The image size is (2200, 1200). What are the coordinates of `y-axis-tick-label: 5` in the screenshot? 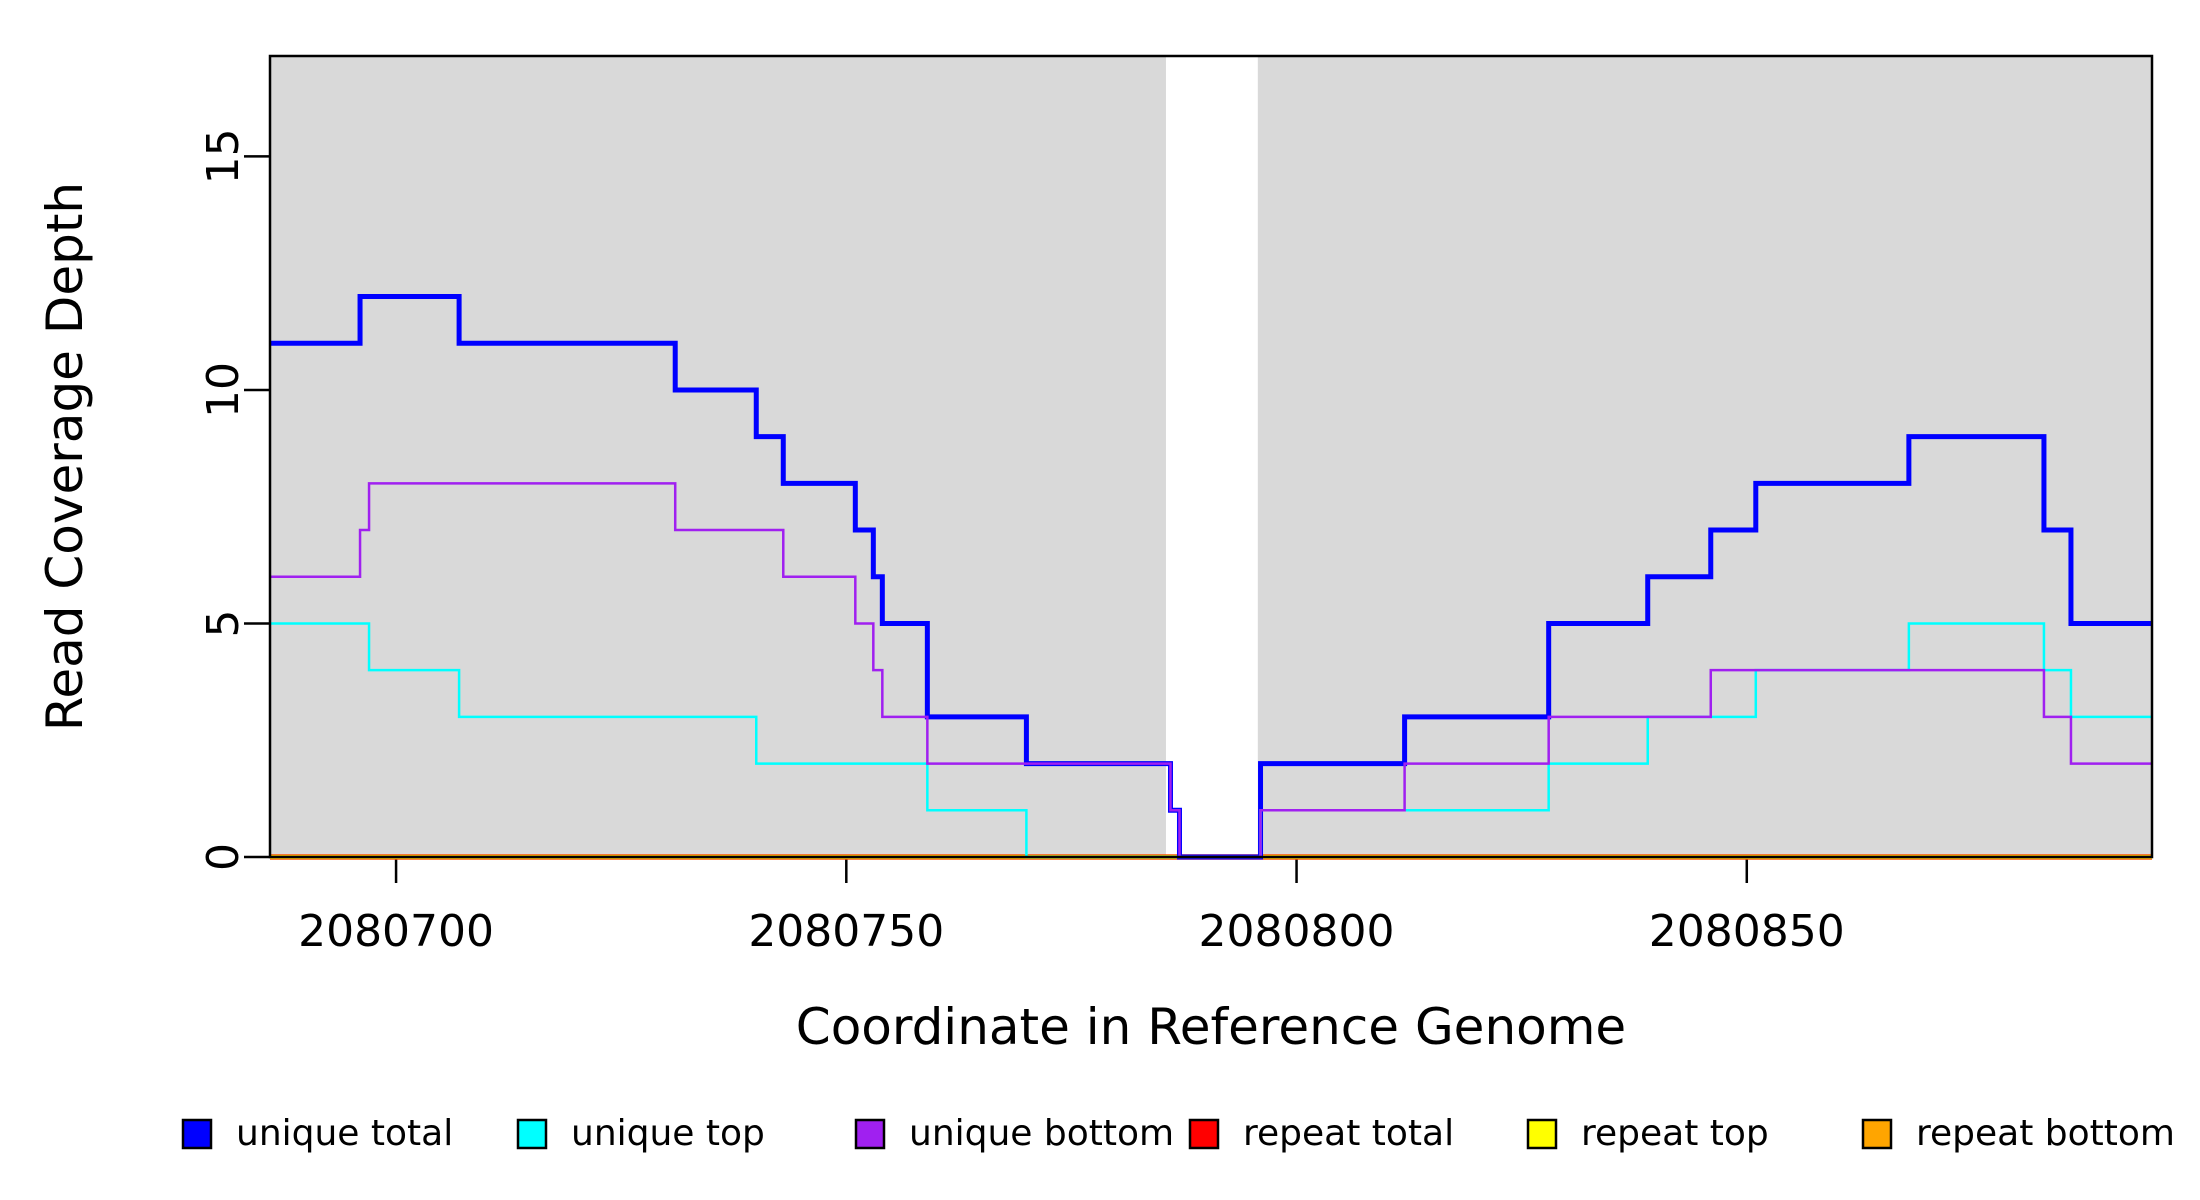 It's located at (223, 623).